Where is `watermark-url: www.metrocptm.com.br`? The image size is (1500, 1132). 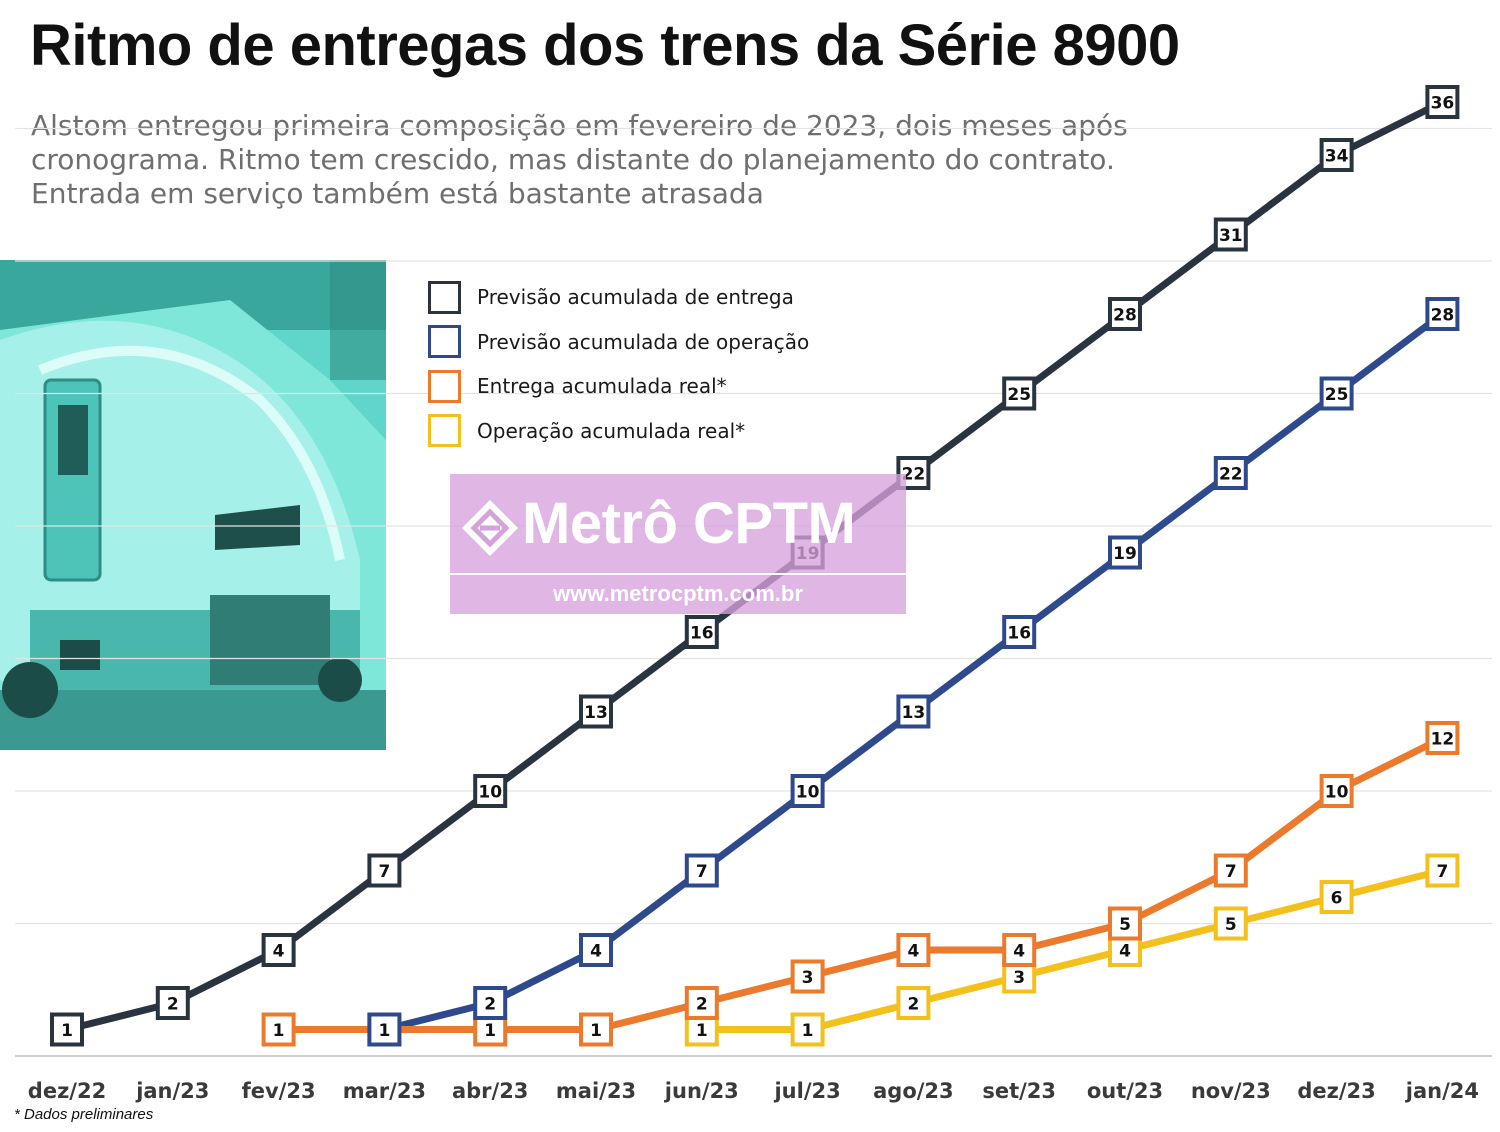
watermark-url: www.metrocptm.com.br is located at coordinates (678, 593).